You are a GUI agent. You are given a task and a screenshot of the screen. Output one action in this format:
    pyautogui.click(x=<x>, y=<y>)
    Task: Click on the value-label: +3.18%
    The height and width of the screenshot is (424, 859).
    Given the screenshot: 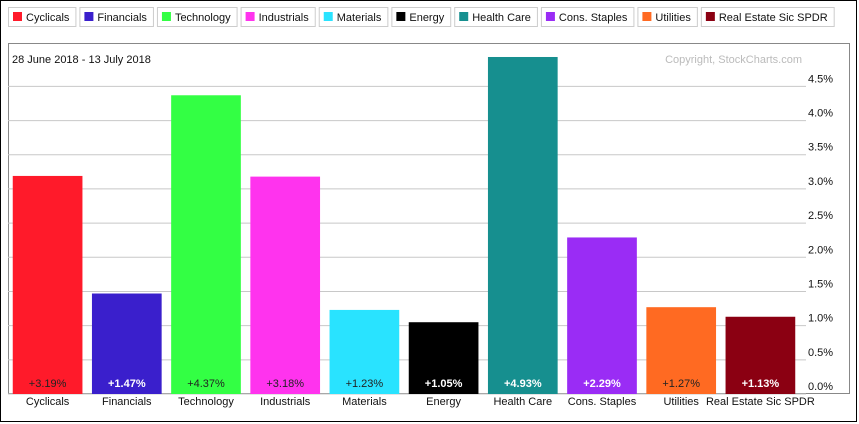 What is the action you would take?
    pyautogui.click(x=285, y=384)
    